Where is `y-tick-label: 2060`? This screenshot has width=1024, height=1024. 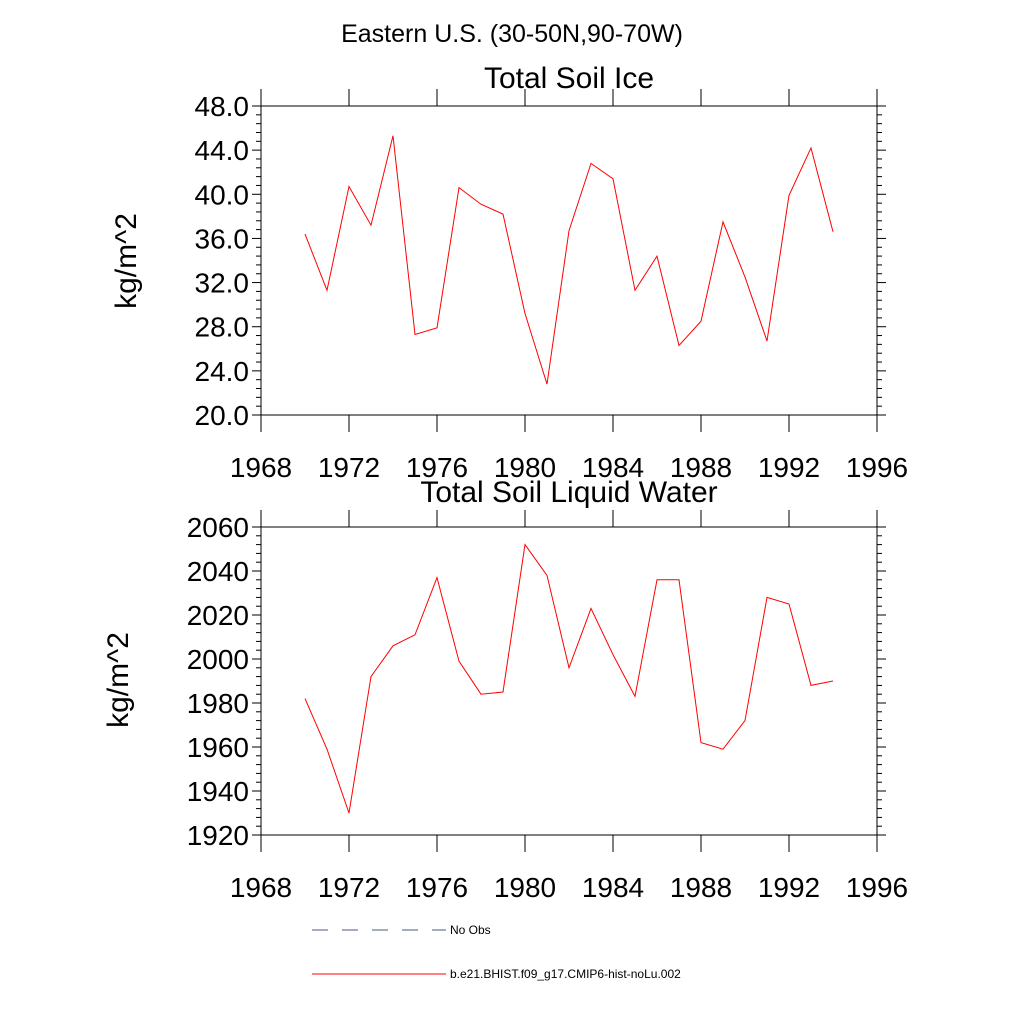 y-tick-label: 2060 is located at coordinates (218, 527).